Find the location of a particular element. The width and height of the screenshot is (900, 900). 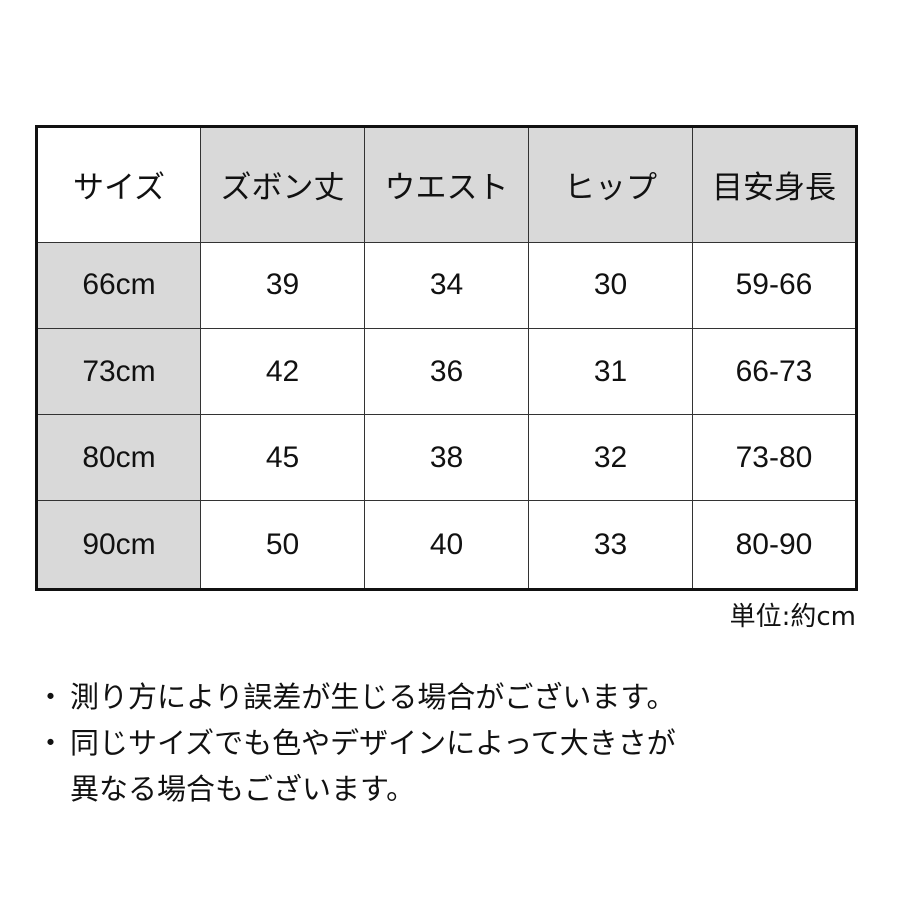

note-text: 同じサイズでも色やデザインによって大きさが is located at coordinates (373, 743).